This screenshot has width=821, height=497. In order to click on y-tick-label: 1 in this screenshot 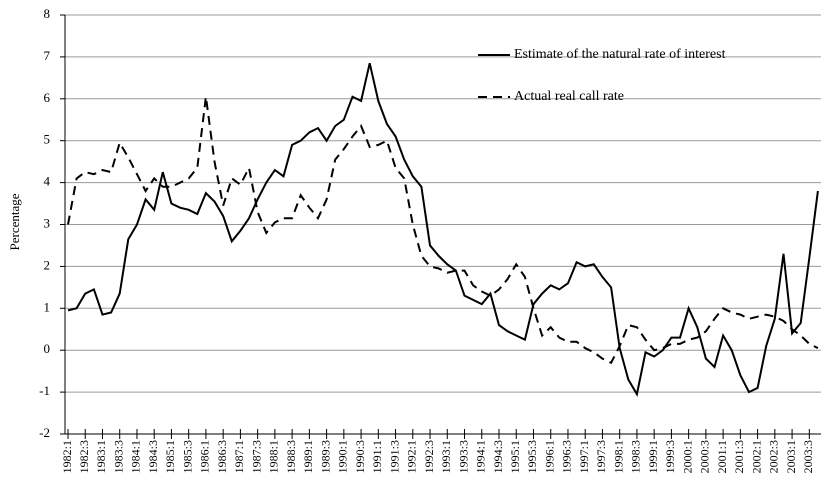, I will do `click(47, 306)`.